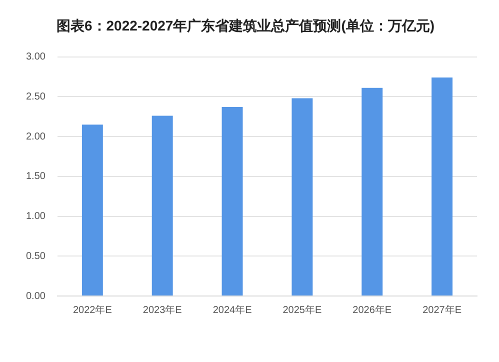 The height and width of the screenshot is (362, 499). What do you see at coordinates (372, 310) in the screenshot?
I see `x-tick-label: 2026年E` at bounding box center [372, 310].